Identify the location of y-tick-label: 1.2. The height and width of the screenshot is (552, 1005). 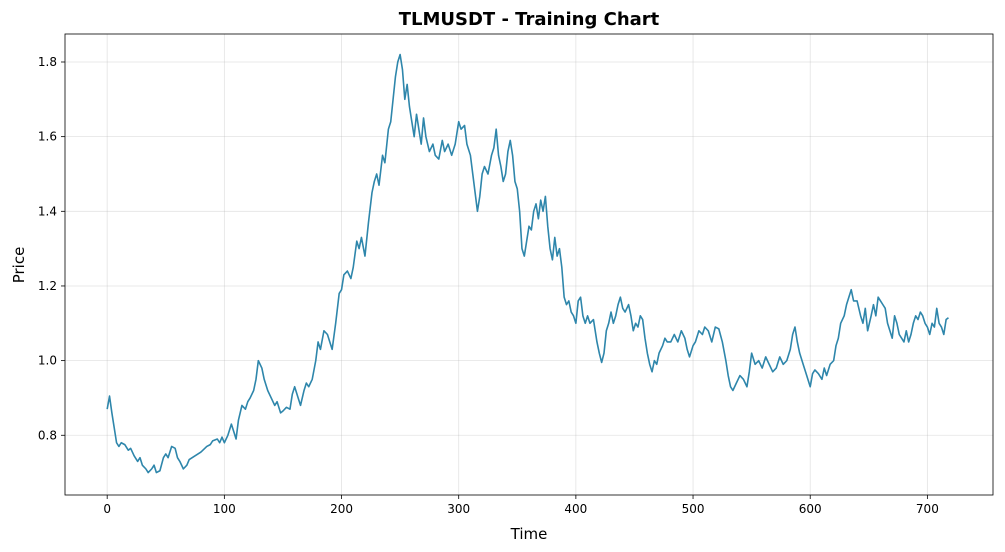
(47, 286).